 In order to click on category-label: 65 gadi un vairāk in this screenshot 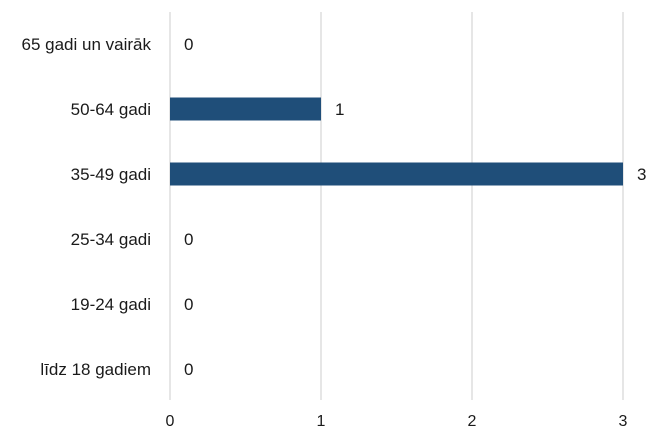, I will do `click(87, 44)`.